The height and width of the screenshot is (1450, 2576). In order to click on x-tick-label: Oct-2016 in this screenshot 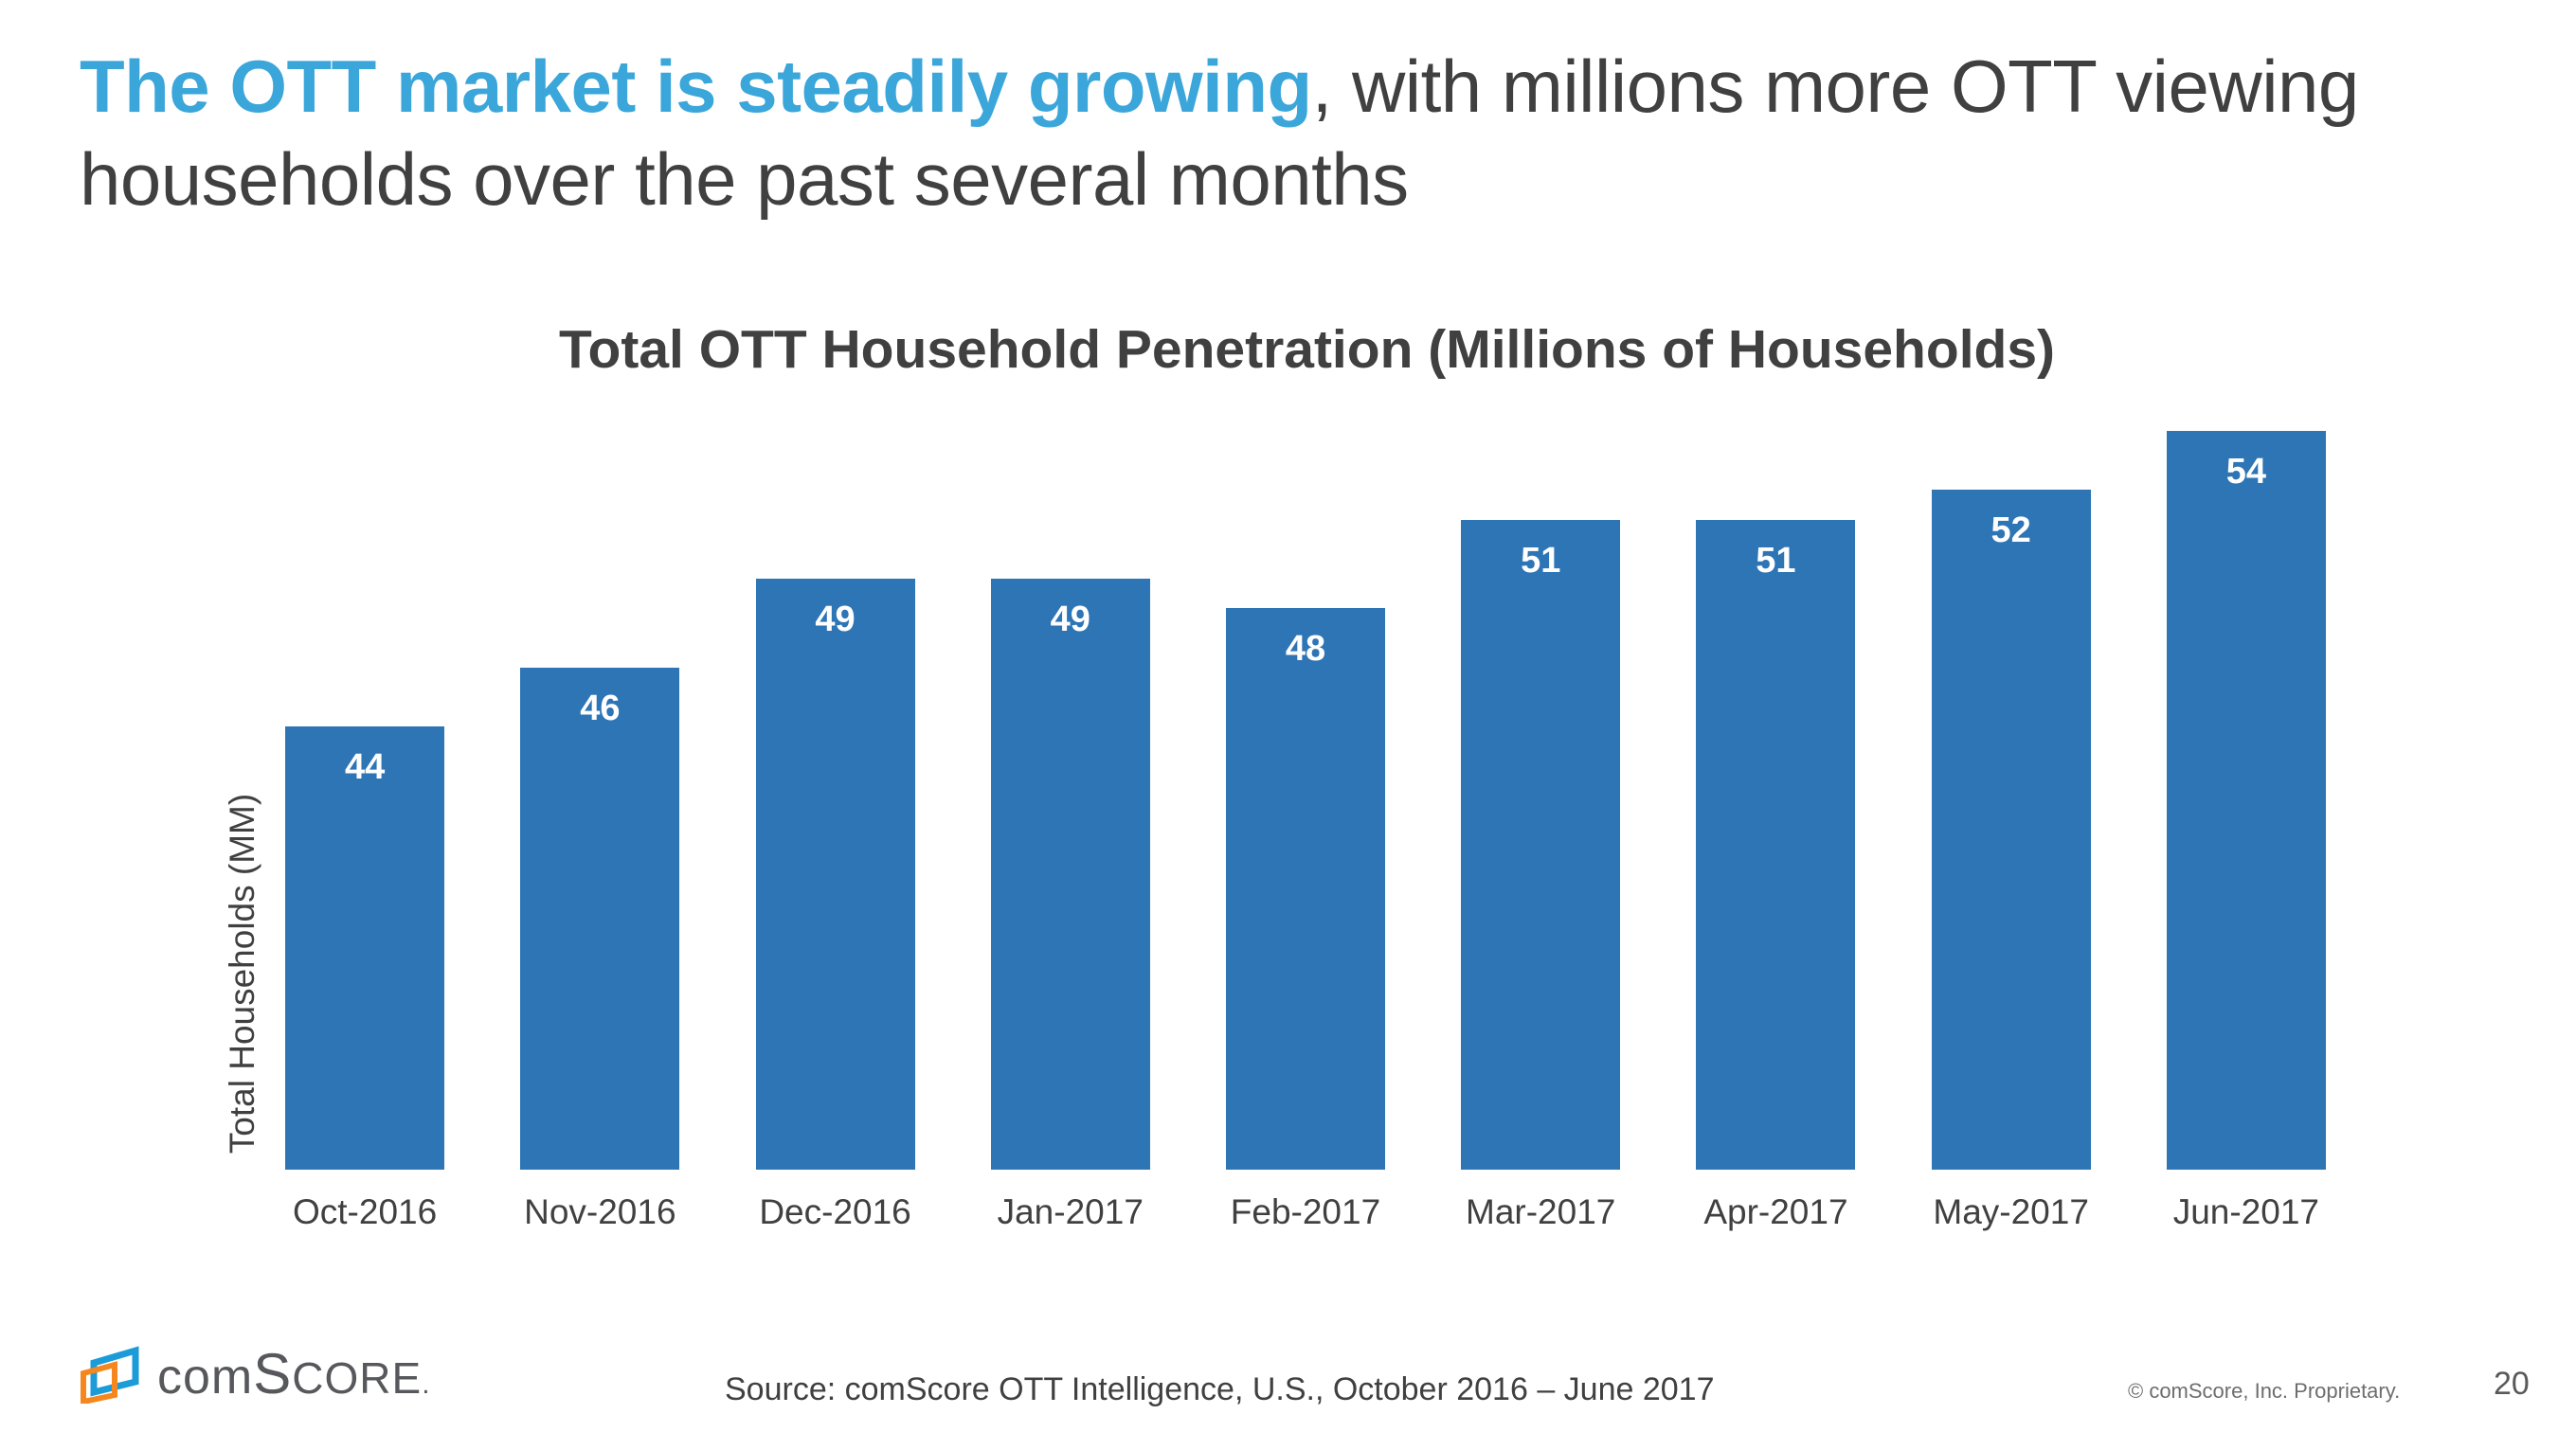, I will do `click(365, 1211)`.